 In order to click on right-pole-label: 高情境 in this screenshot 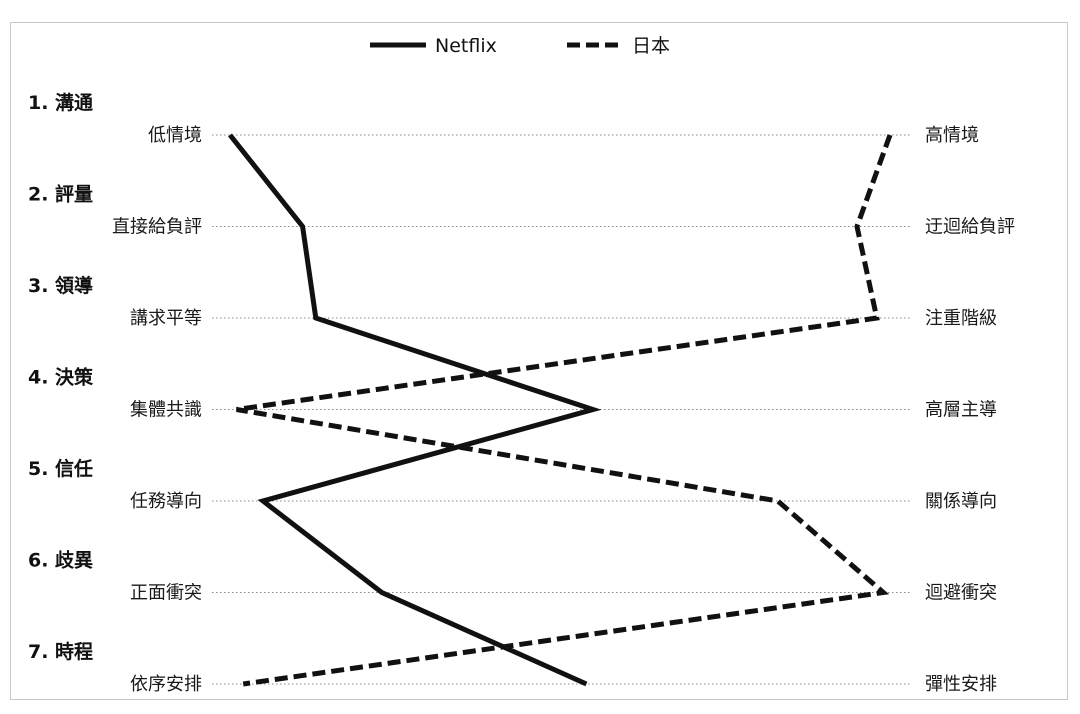, I will do `click(952, 135)`.